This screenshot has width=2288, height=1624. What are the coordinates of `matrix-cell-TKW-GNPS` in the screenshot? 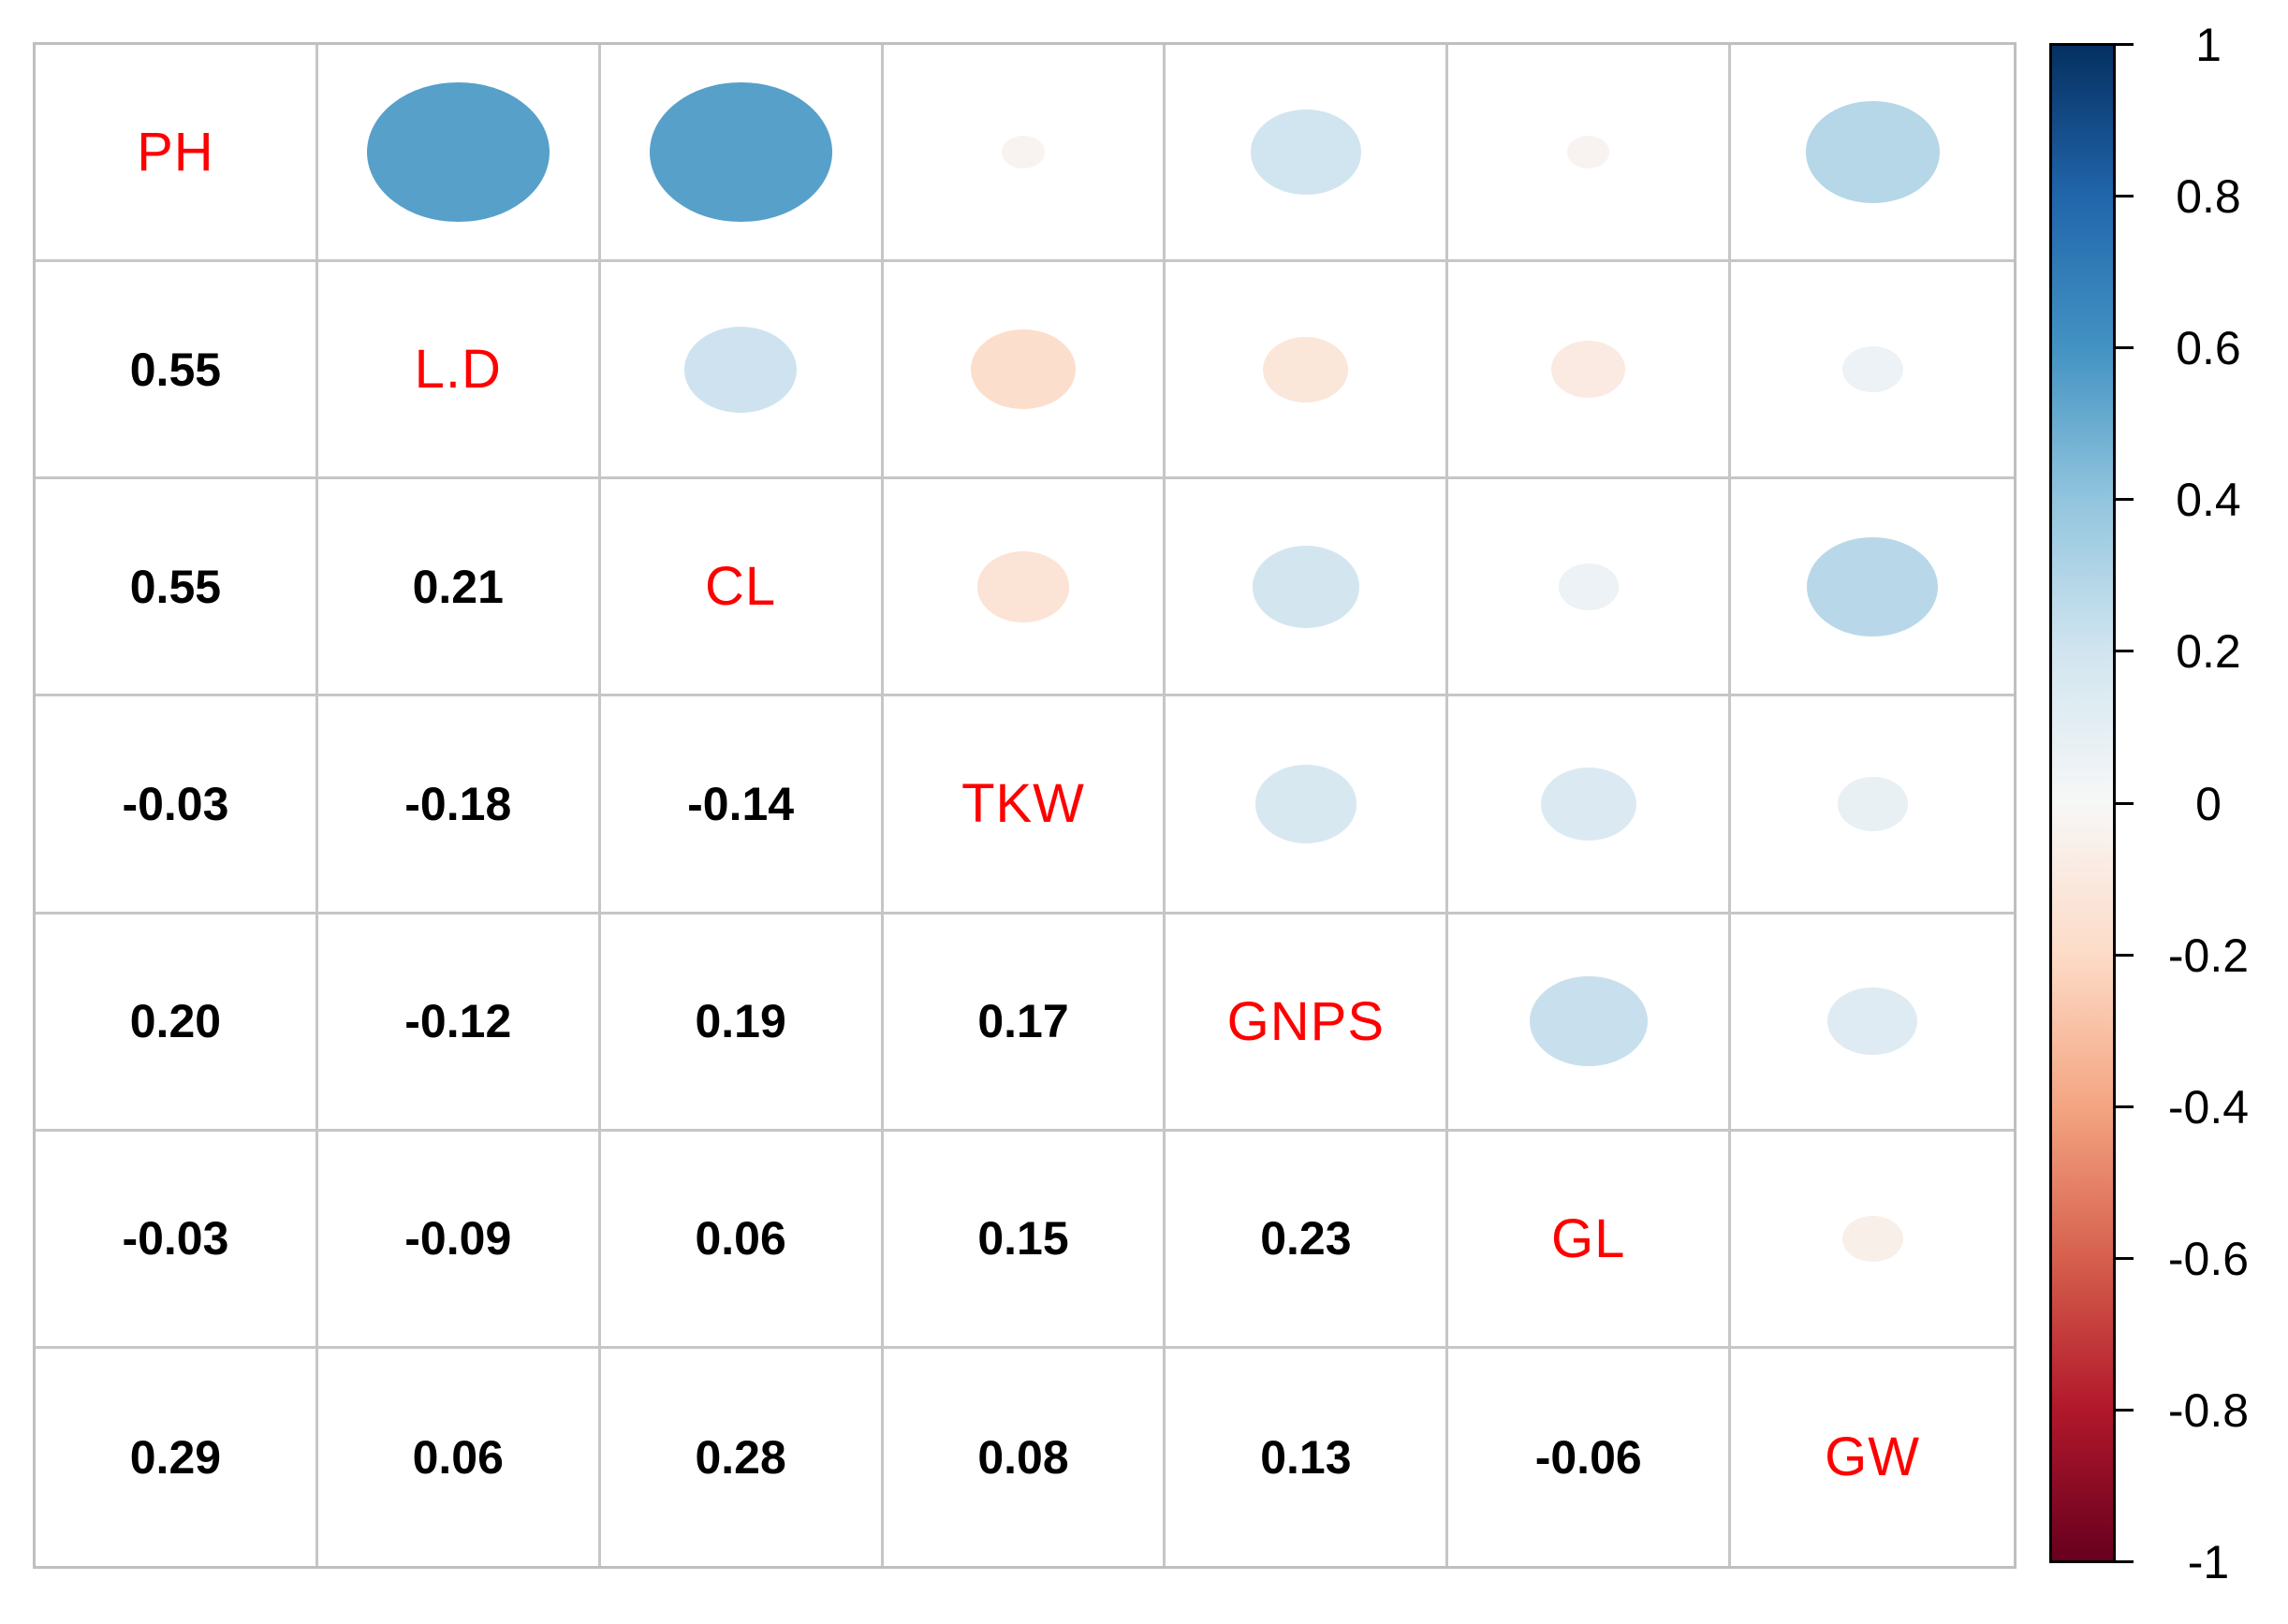 It's located at (1307, 805).